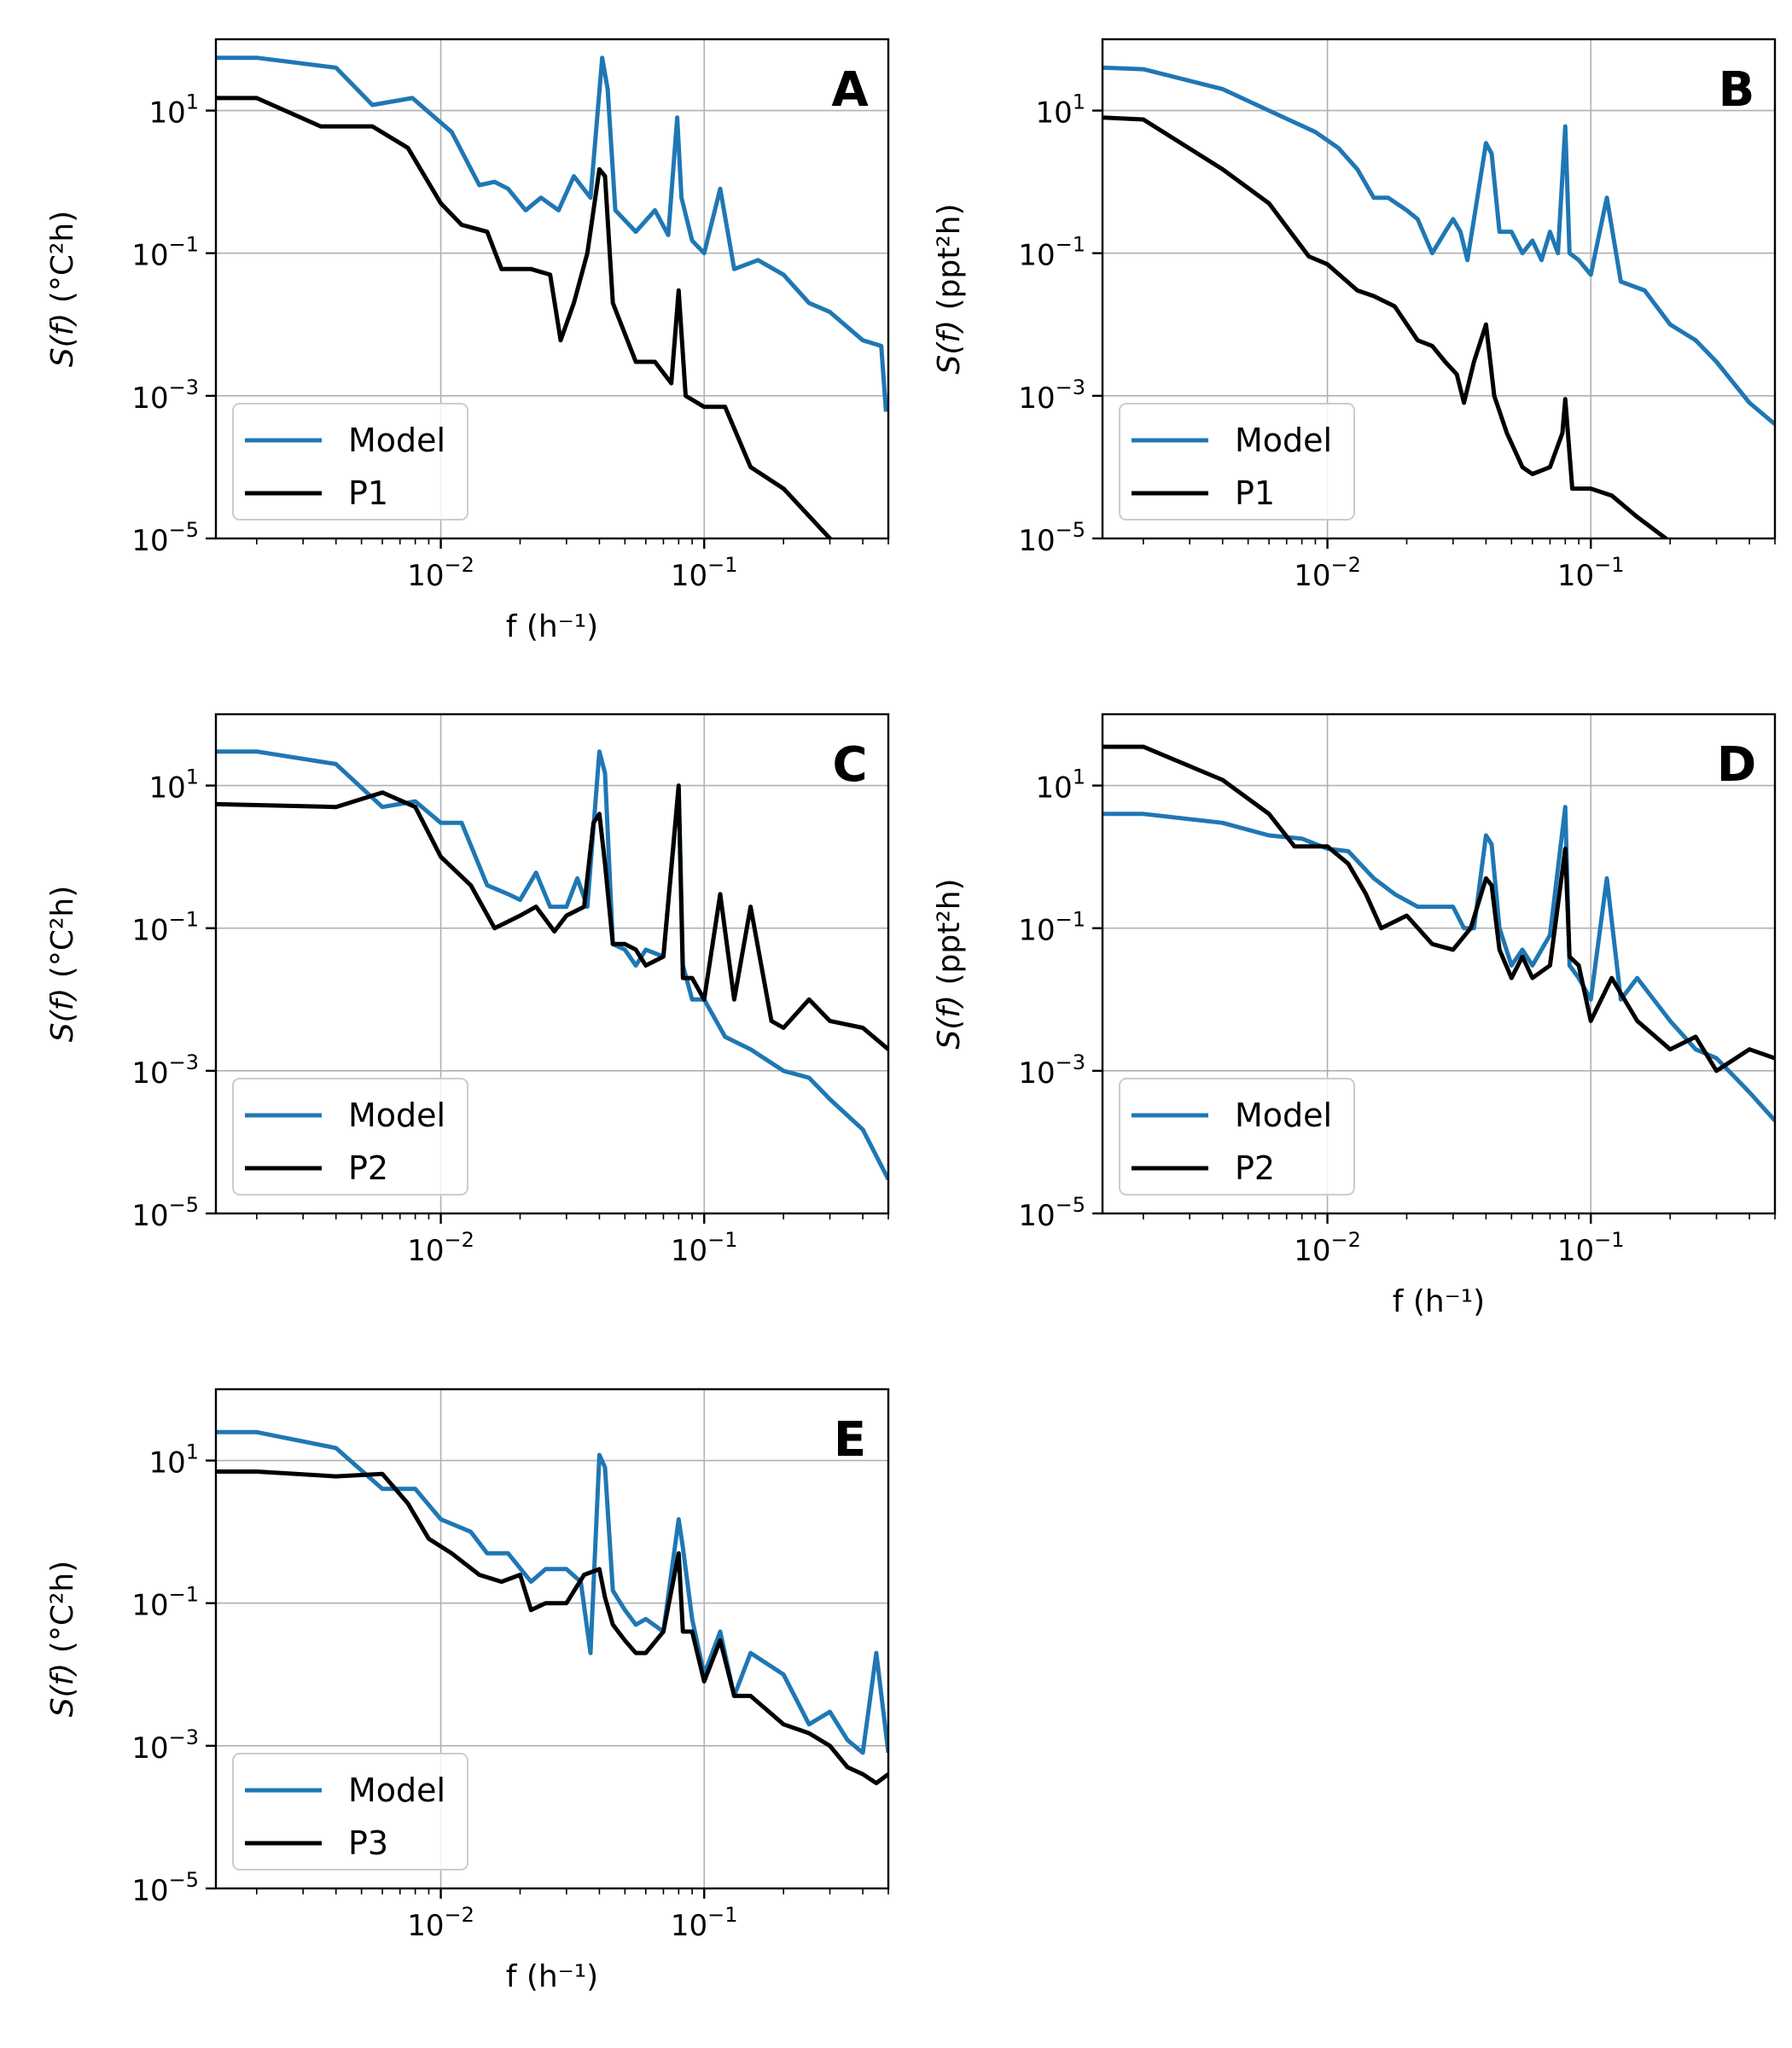 The image size is (1792, 2048). Describe the element at coordinates (1327, 1248) in the screenshot. I see `panel-d-x-tick-label: 10⁻²` at that location.